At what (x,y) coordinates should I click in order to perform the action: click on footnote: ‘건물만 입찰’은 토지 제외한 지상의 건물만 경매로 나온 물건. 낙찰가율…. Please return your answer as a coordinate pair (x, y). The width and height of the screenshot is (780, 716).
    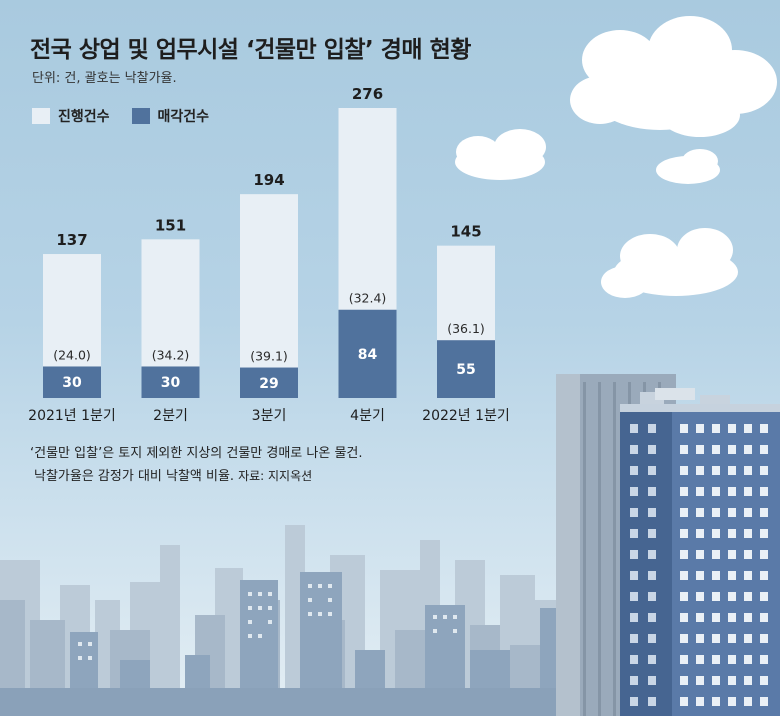
    Looking at the image, I should click on (196, 465).